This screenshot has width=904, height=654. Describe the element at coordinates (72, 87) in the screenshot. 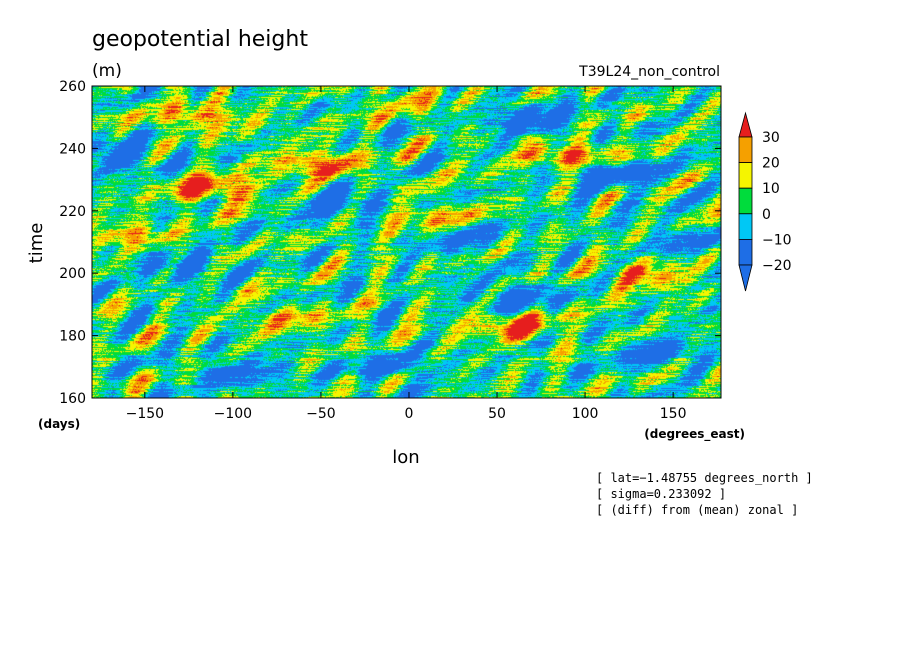

I see `y-tick-label: 260` at that location.